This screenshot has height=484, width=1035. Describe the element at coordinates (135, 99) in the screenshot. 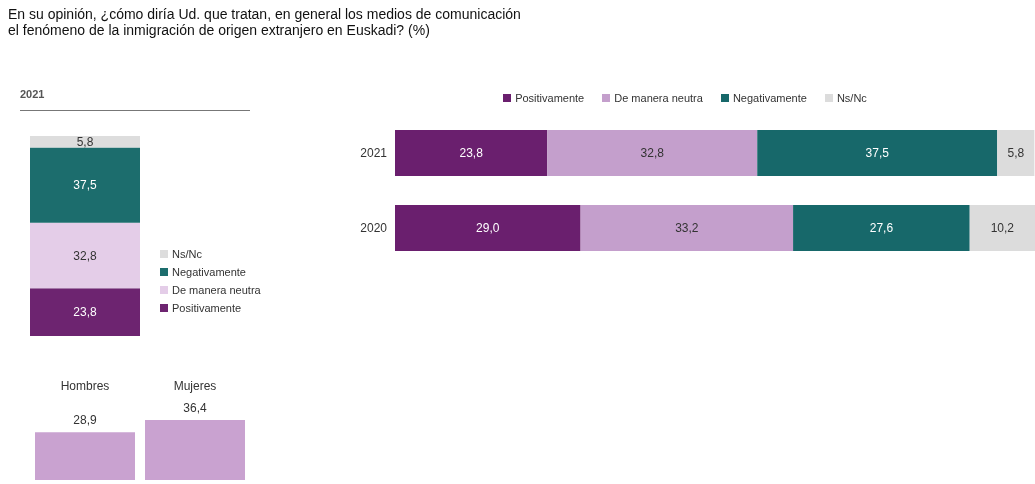

I see `chart-subtitle: 2021` at that location.